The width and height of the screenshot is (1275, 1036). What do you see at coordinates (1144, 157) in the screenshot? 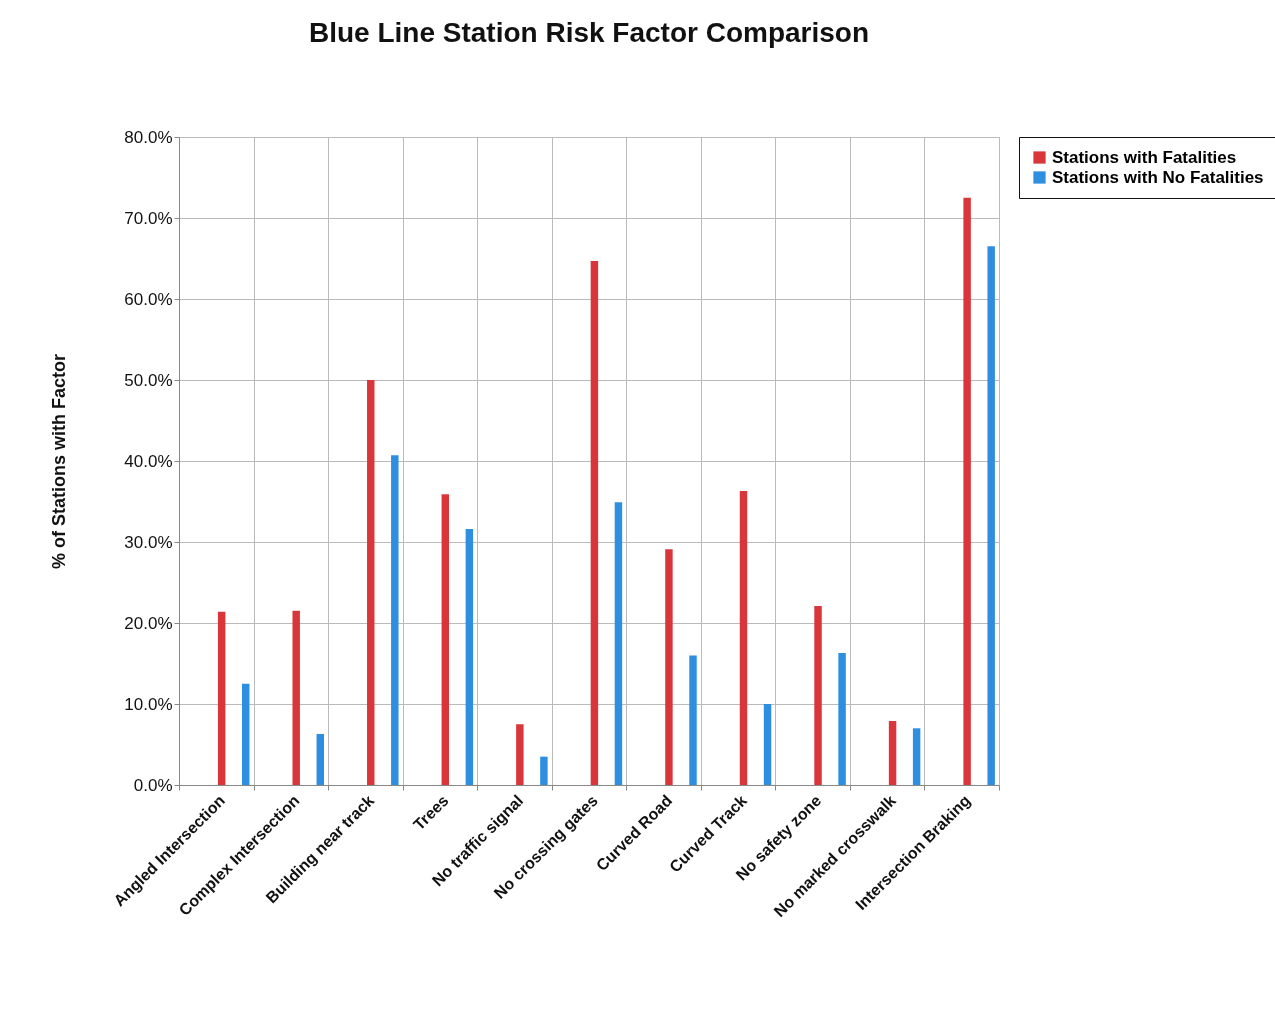
I see `legend-label: Stations with Fatalities` at bounding box center [1144, 157].